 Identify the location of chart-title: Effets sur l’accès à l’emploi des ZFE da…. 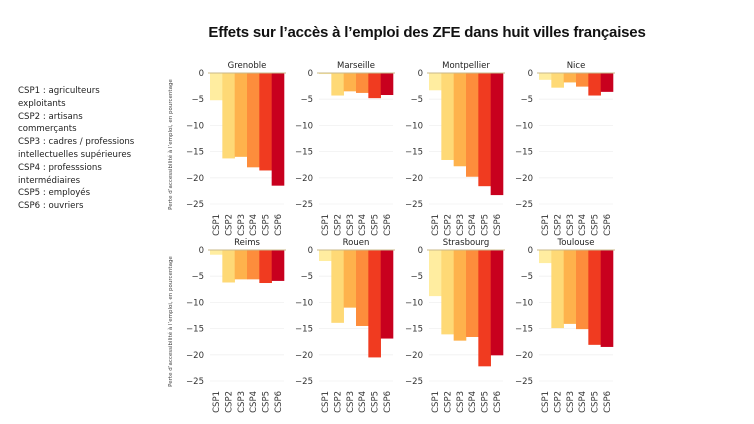
(427, 32).